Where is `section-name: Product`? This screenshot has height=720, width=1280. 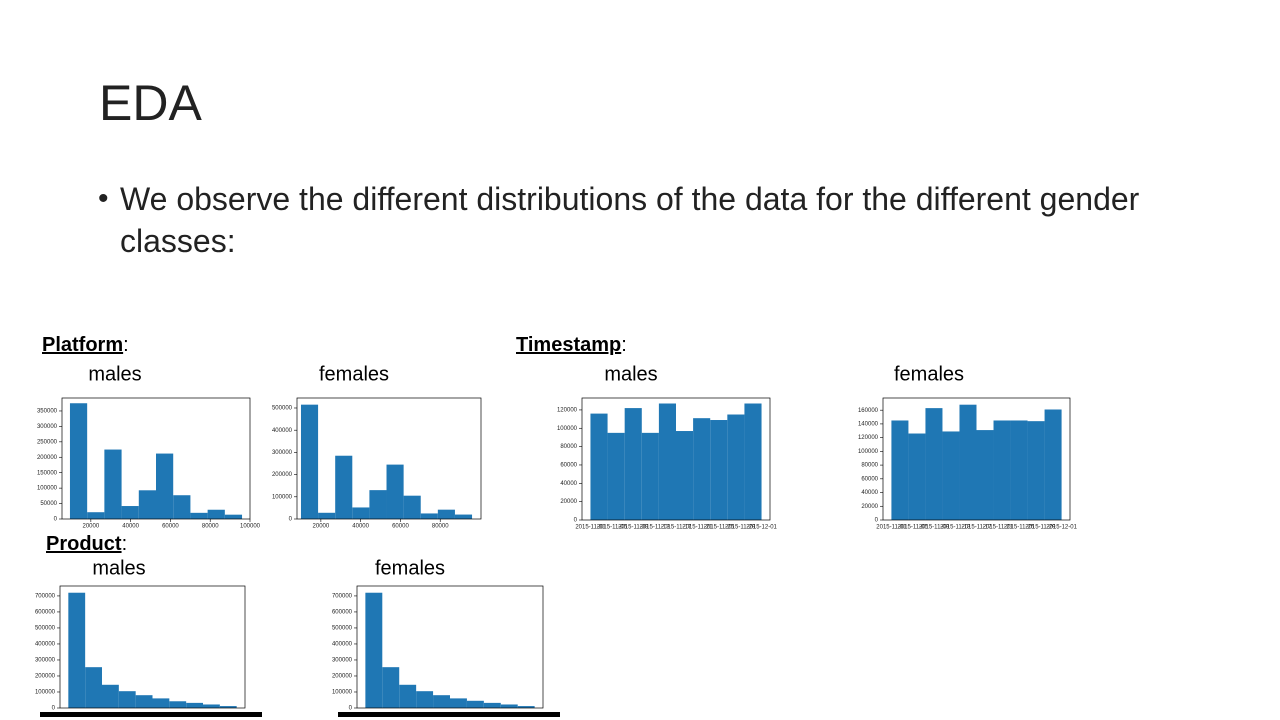 section-name: Product is located at coordinates (84, 544).